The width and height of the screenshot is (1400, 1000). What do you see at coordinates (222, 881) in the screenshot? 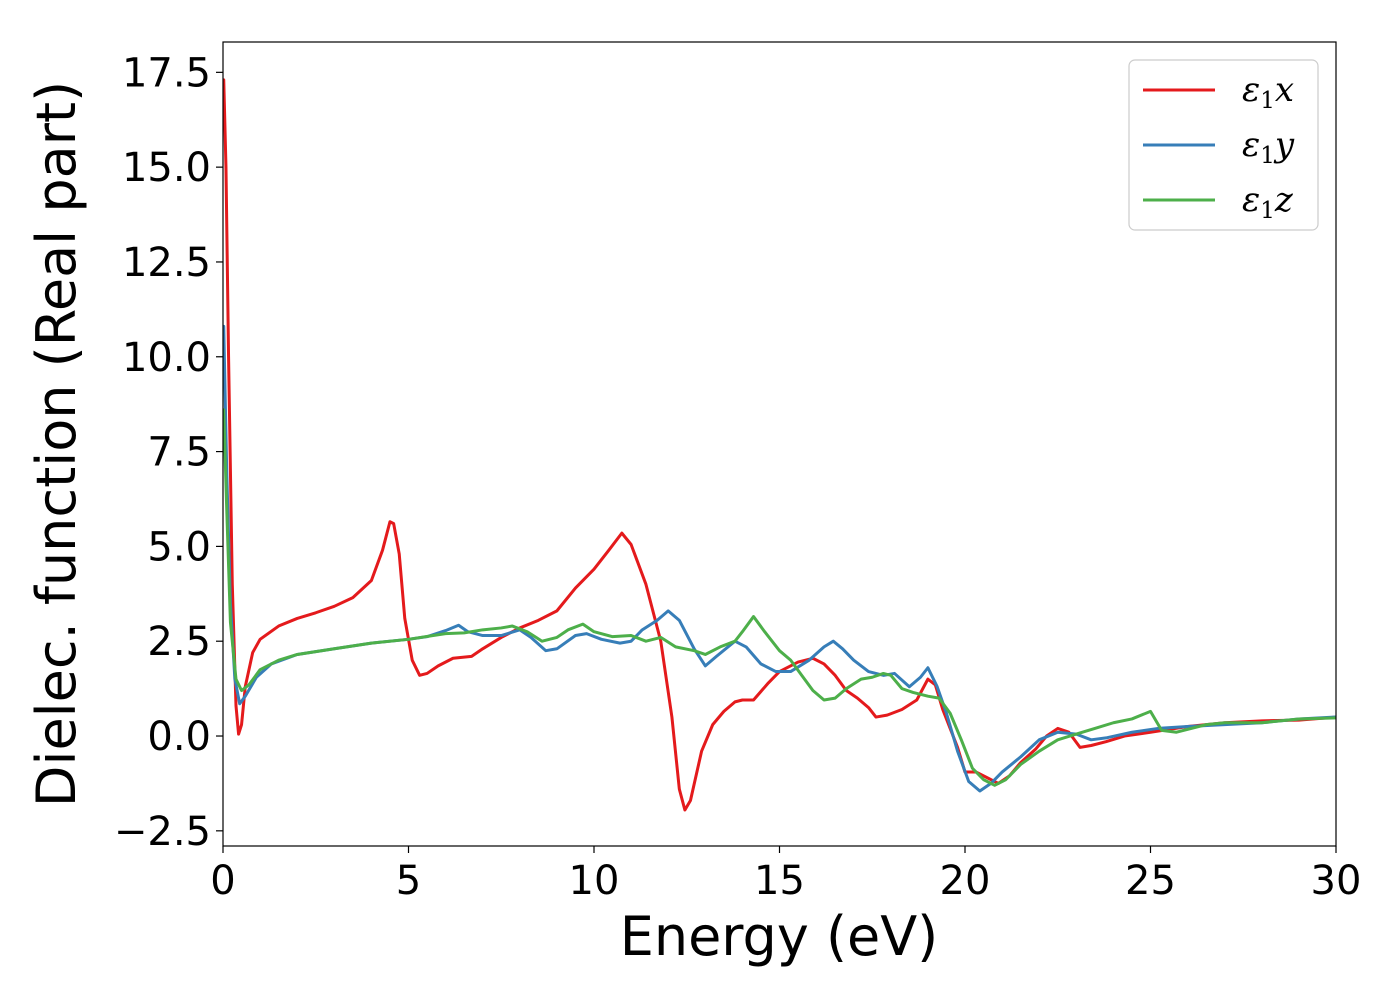
I see `x-tick-label: 0` at bounding box center [222, 881].